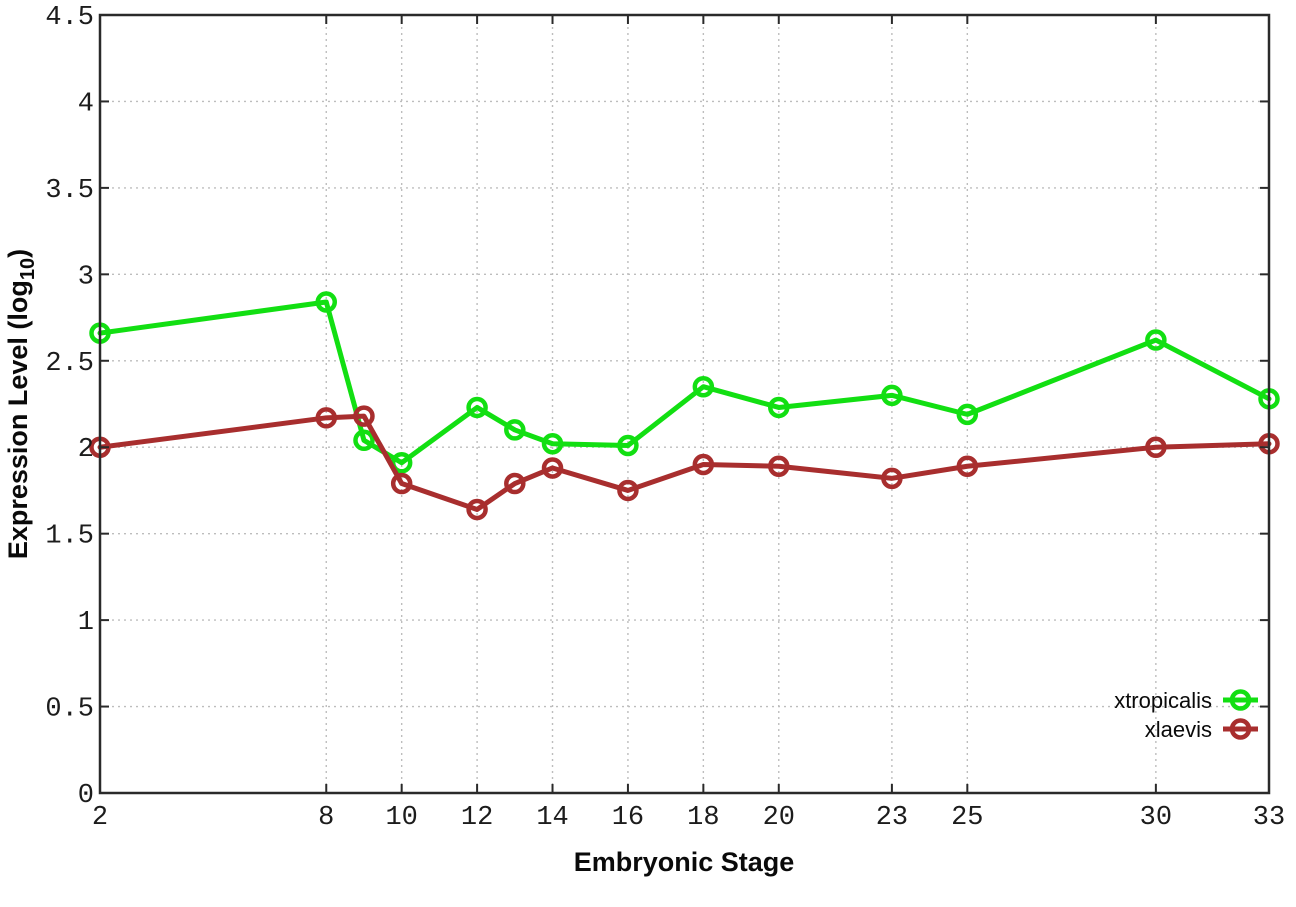 This screenshot has width=1296, height=907. What do you see at coordinates (477, 818) in the screenshot?
I see `x-tick-label-12: 12` at bounding box center [477, 818].